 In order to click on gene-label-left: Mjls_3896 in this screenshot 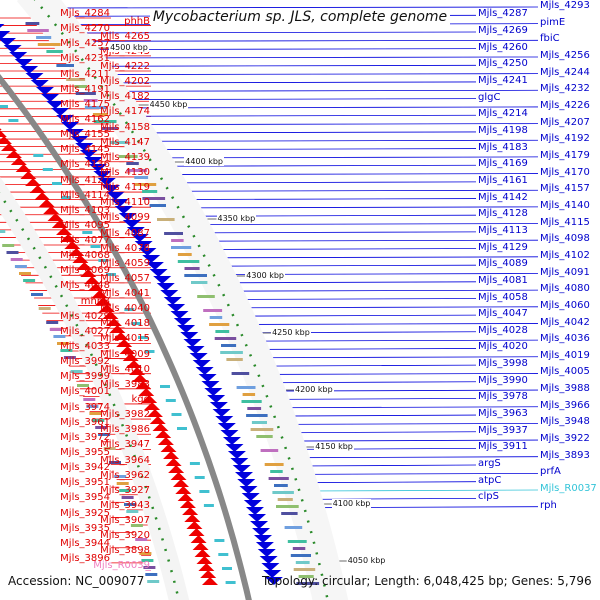, I will do `click(85, 558)`.